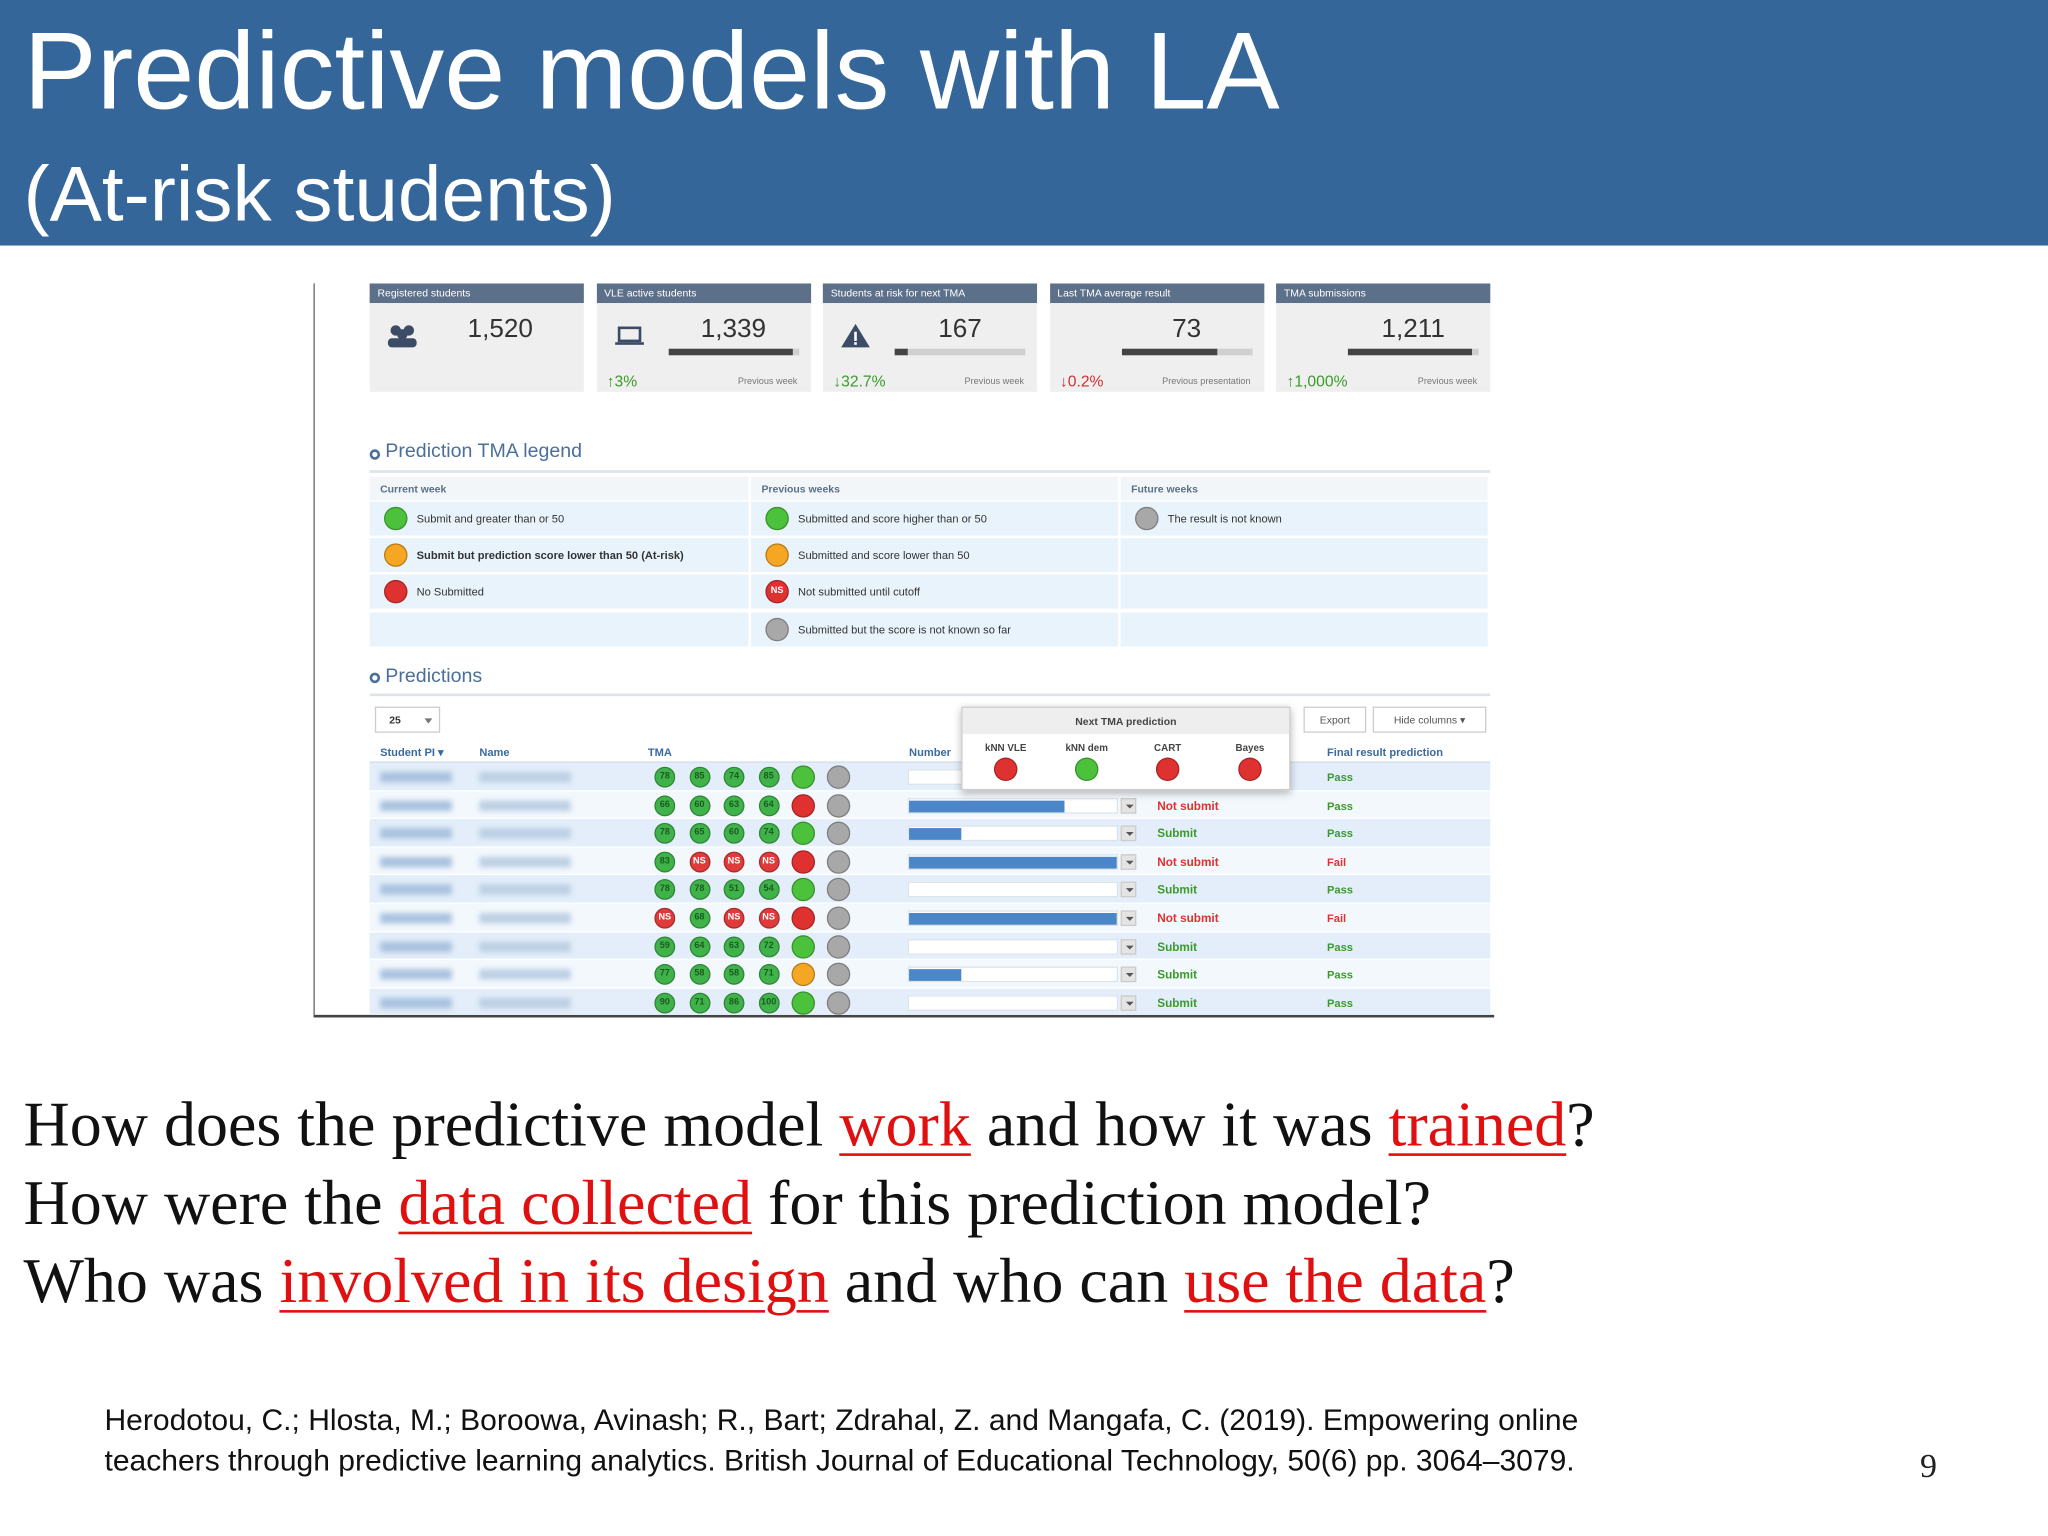 The width and height of the screenshot is (2048, 1536). What do you see at coordinates (1126, 721) in the screenshot?
I see `popup-title: Next TMA prediction` at bounding box center [1126, 721].